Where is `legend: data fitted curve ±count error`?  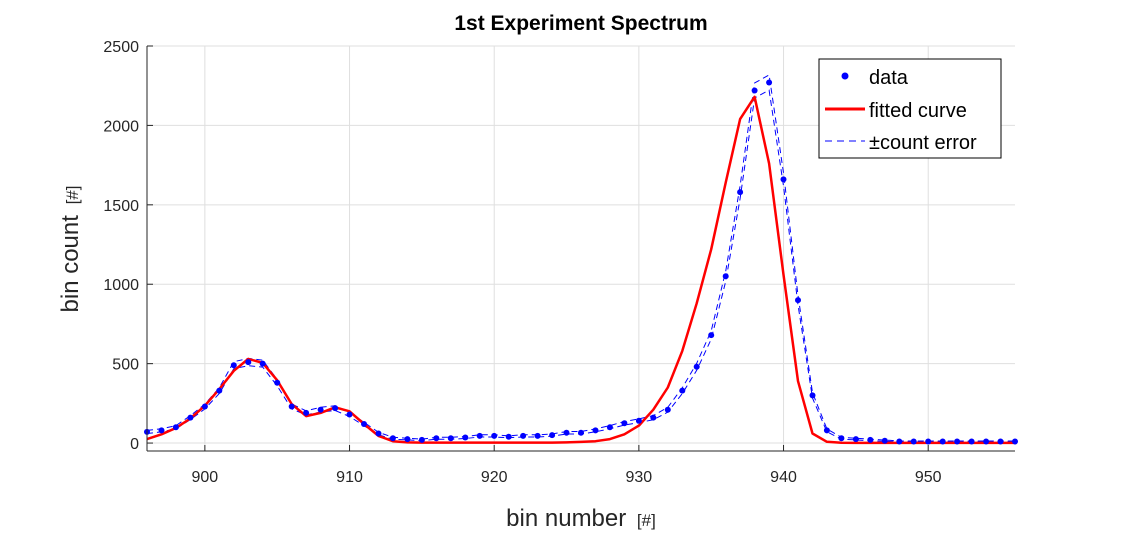
legend: data fitted curve ±count error is located at coordinates (910, 108).